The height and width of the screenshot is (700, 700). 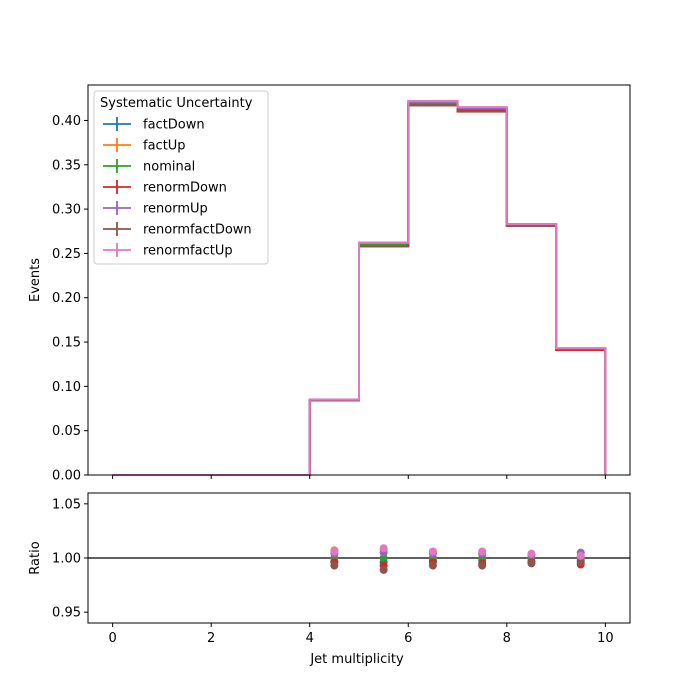 What do you see at coordinates (605, 638) in the screenshot?
I see `ratio-x-tick-label: 10` at bounding box center [605, 638].